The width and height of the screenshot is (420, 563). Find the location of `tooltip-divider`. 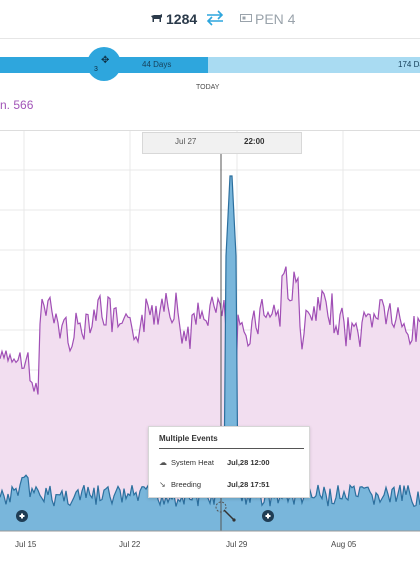

tooltip-divider is located at coordinates (231, 448).